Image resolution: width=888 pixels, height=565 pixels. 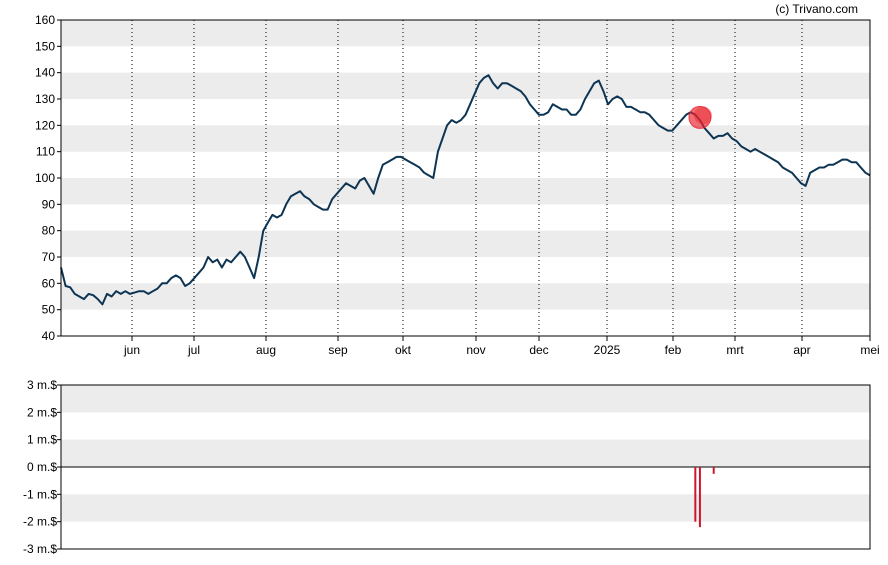 I want to click on price-x-tick-label: feb, so click(x=673, y=350).